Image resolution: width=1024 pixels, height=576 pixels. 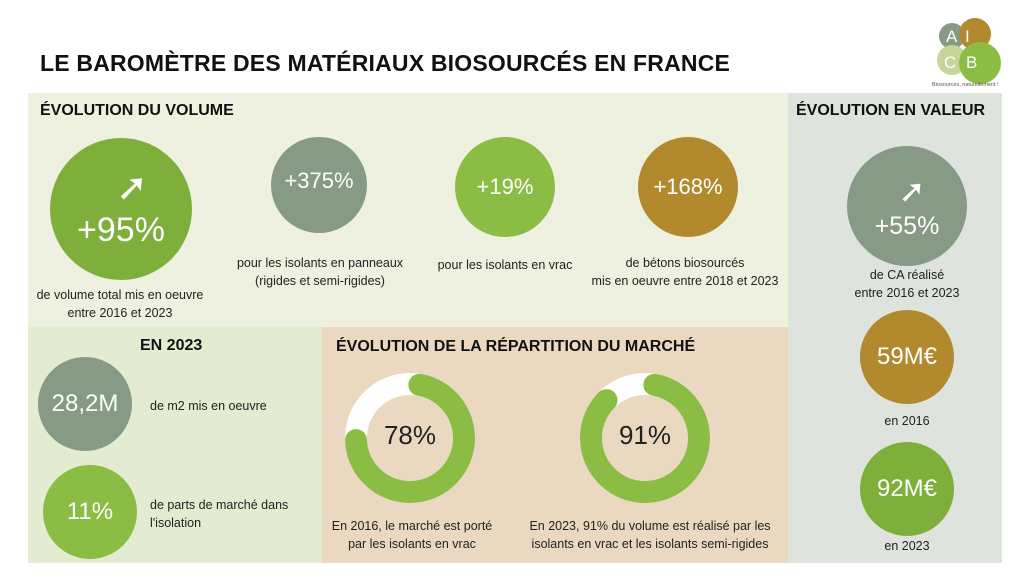 I want to click on value: 11%, so click(x=90, y=511).